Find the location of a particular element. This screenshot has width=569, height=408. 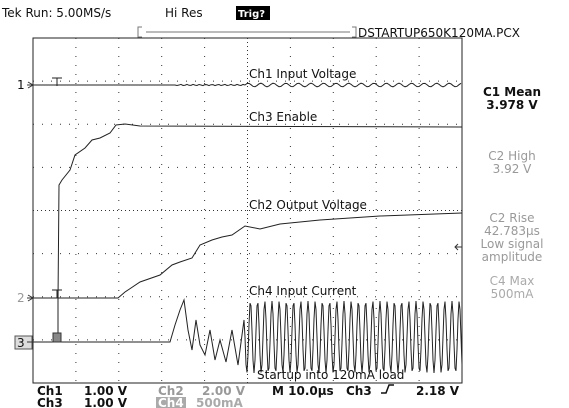

footer-scale: 500mA is located at coordinates (220, 402).